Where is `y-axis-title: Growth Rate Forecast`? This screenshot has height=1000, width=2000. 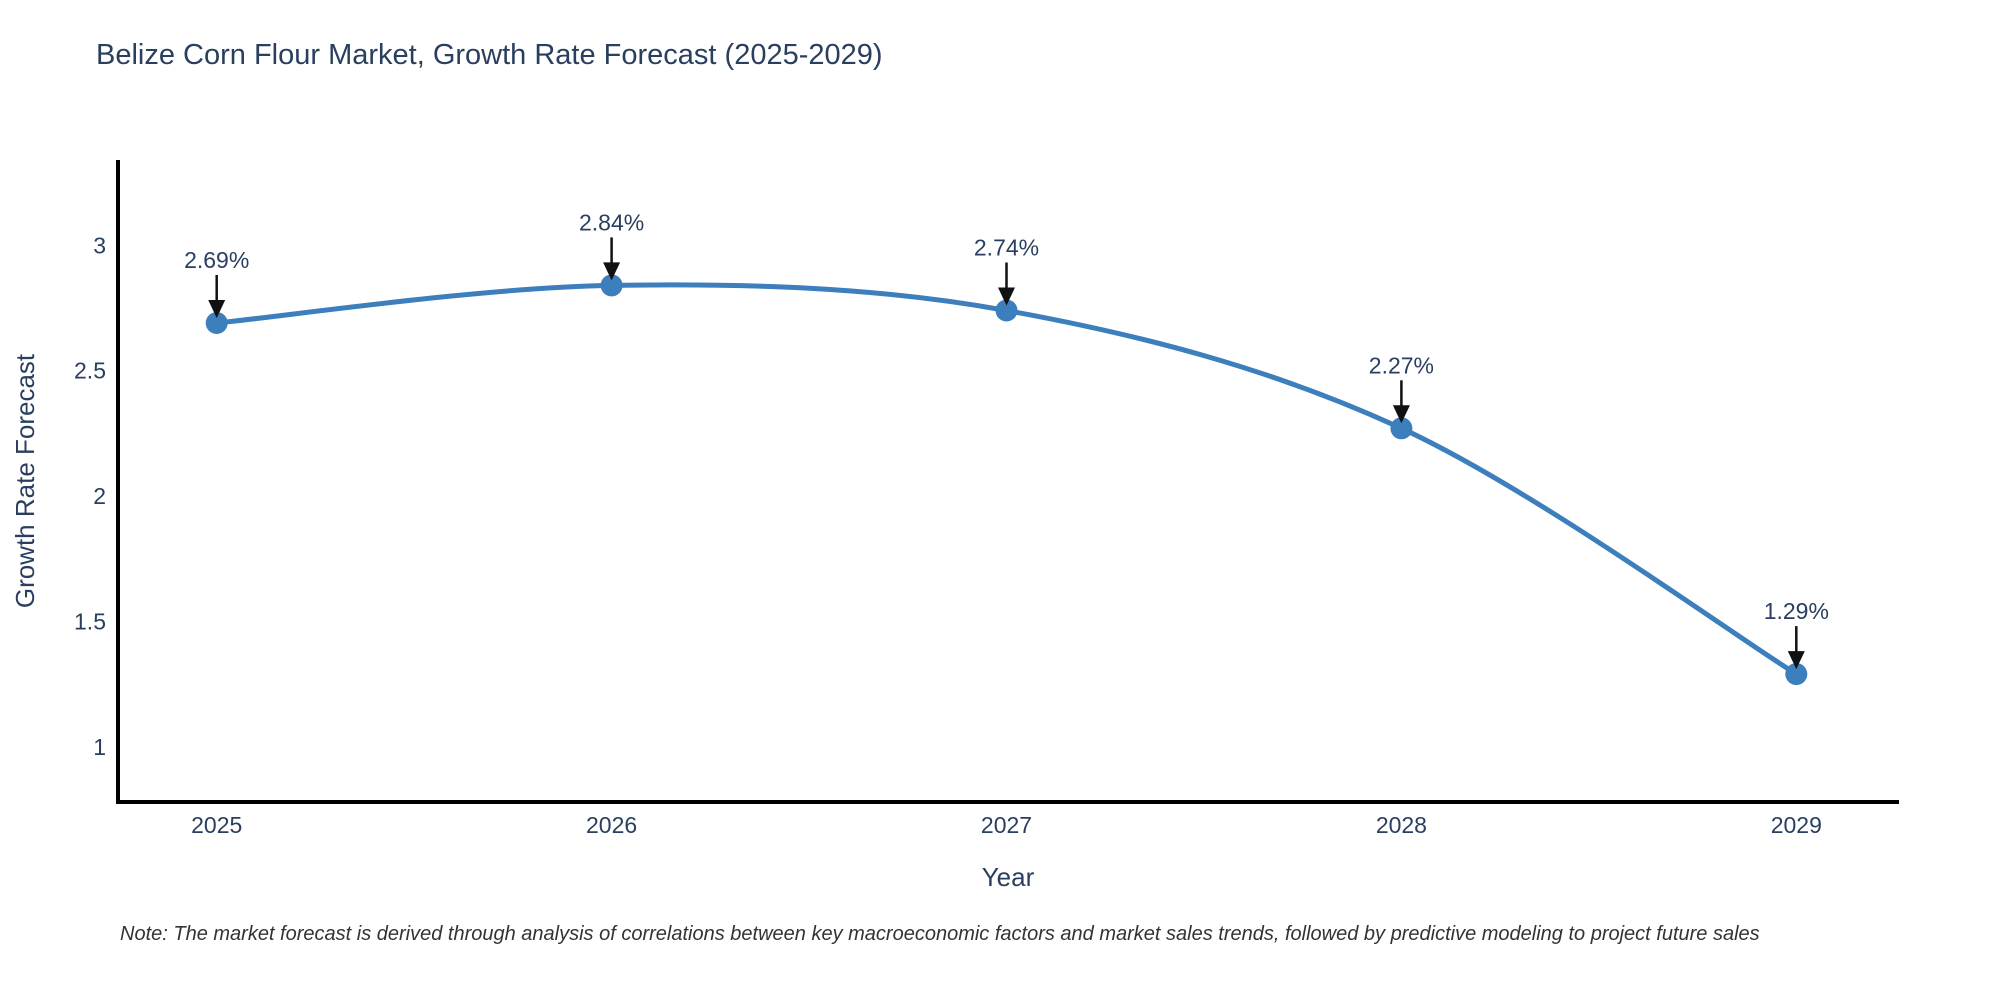 y-axis-title: Growth Rate Forecast is located at coordinates (25, 480).